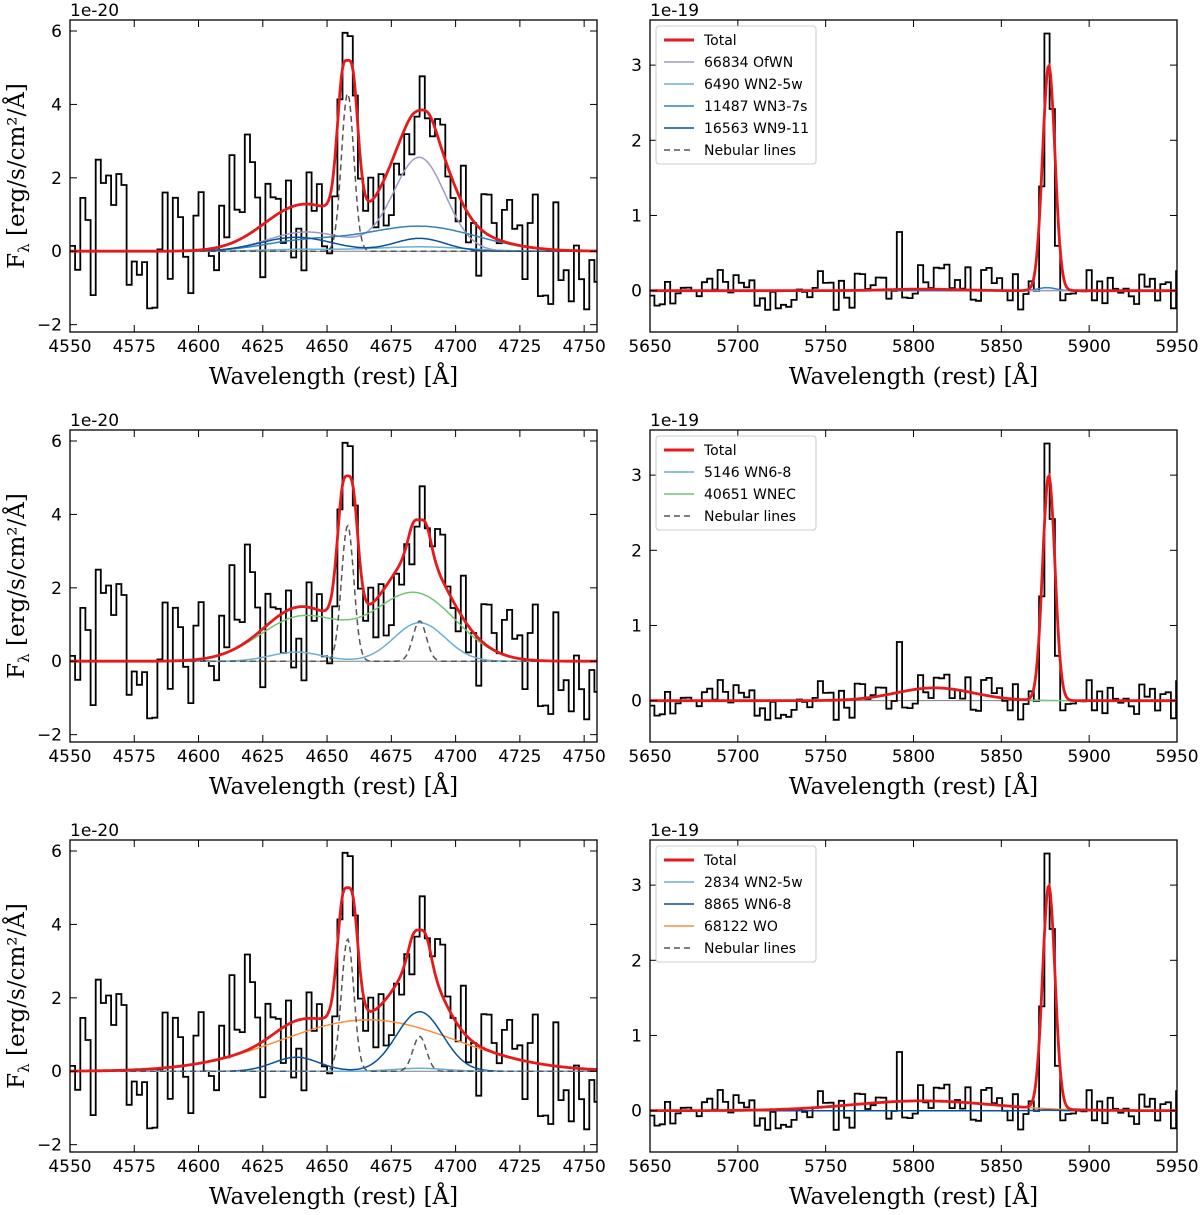 Image resolution: width=1200 pixels, height=1215 pixels. Describe the element at coordinates (720, 41) in the screenshot. I see `legend-entry: Total` at that location.